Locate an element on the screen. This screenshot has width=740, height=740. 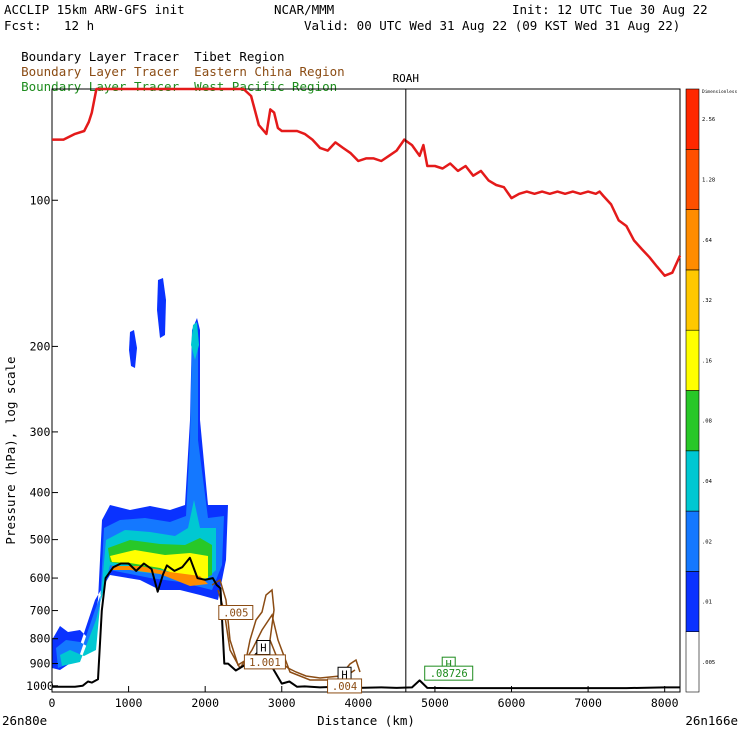
colorbar-level-label: .16 is located at coordinates (707, 361).